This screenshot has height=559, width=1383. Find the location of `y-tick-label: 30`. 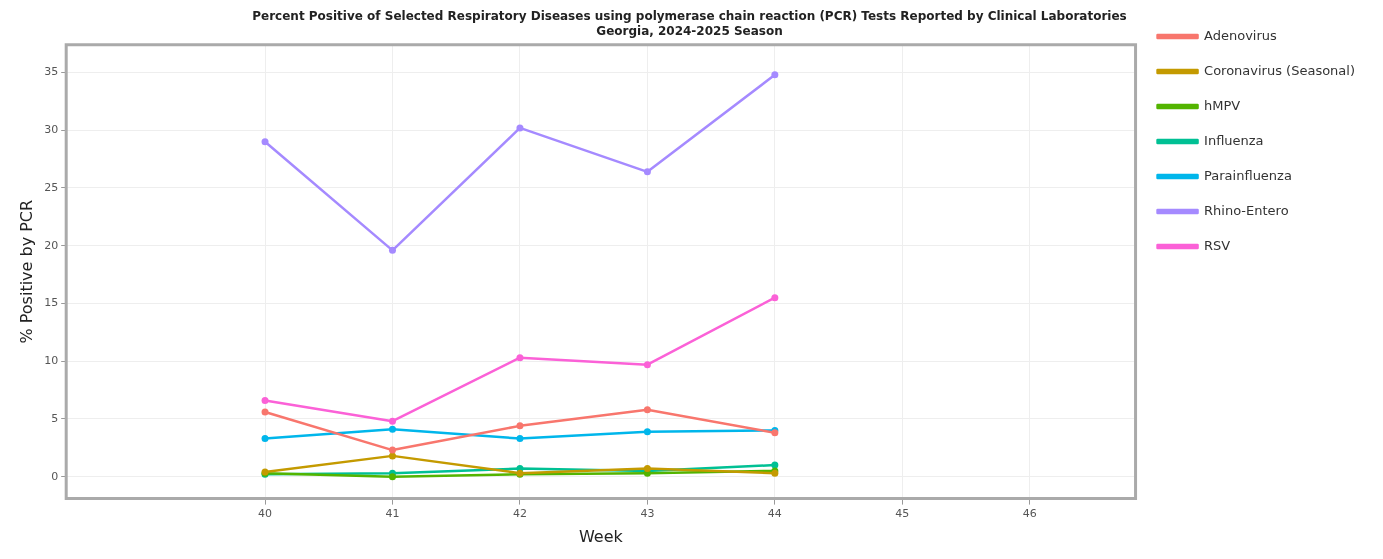

y-tick-label: 30 is located at coordinates (51, 130).